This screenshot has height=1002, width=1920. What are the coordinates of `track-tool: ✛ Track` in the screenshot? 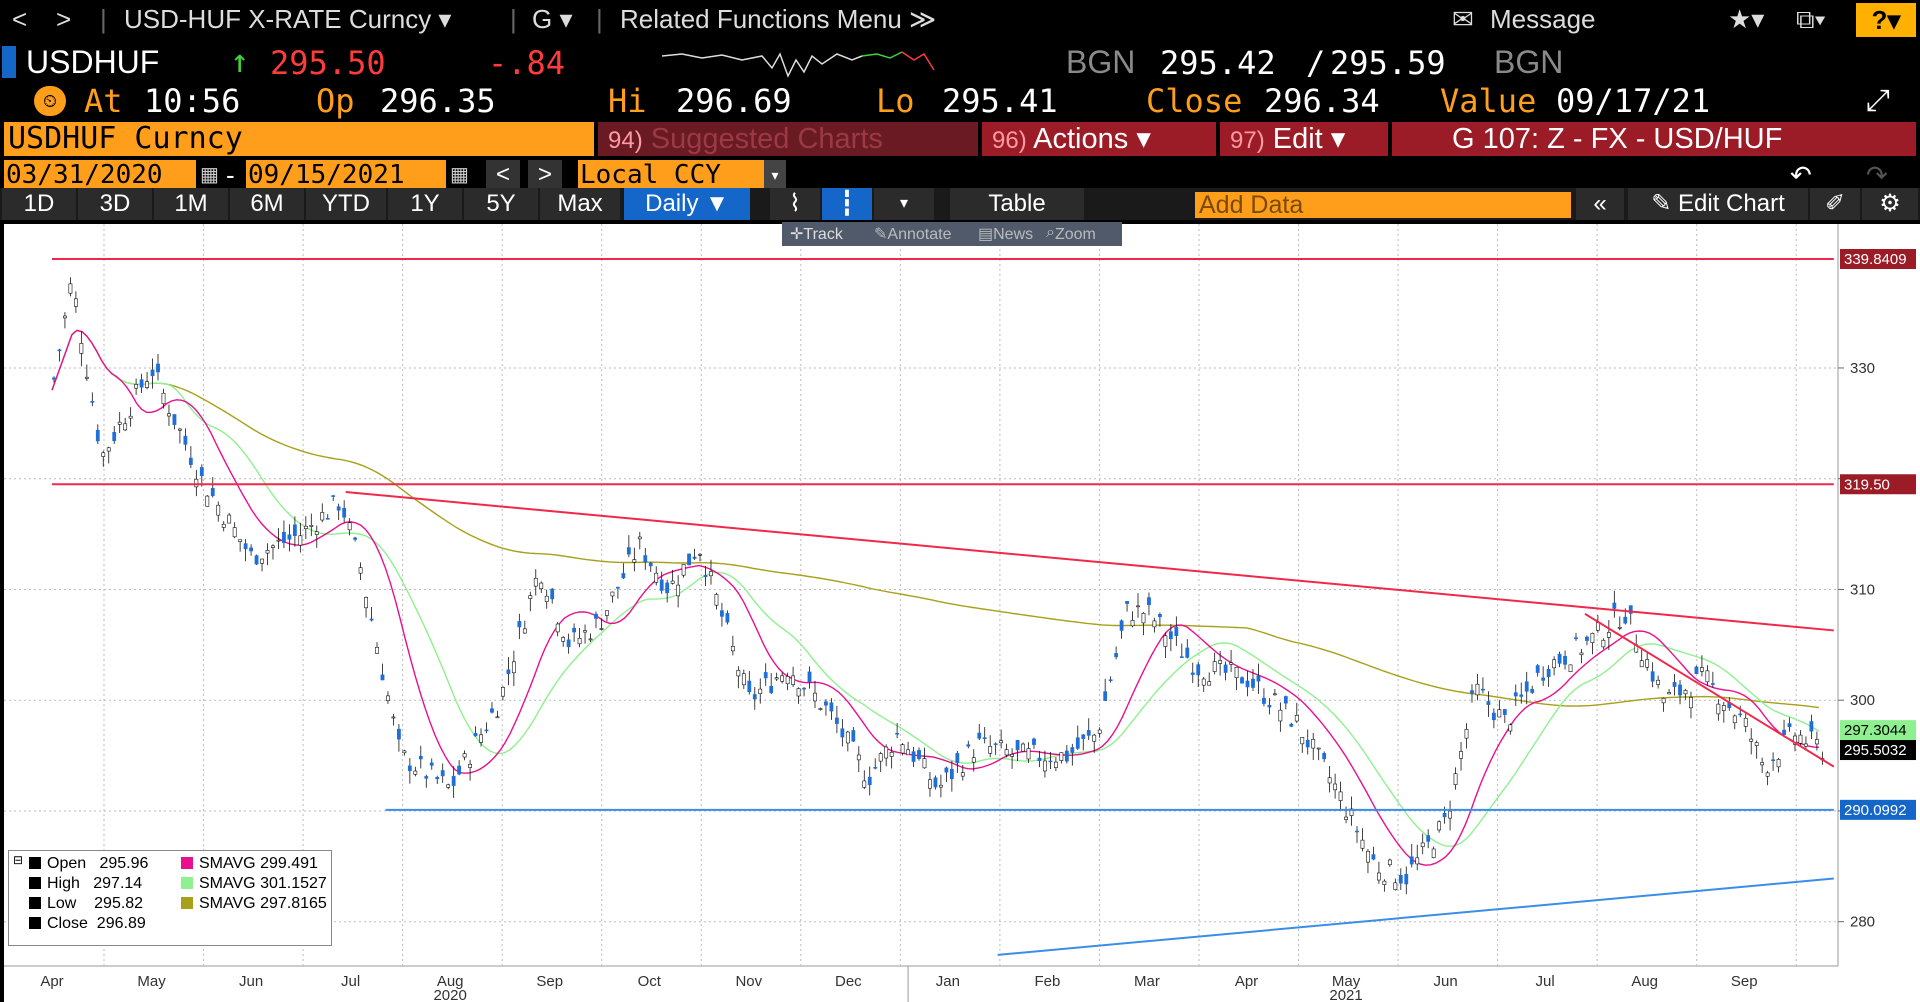 It's located at (816, 234).